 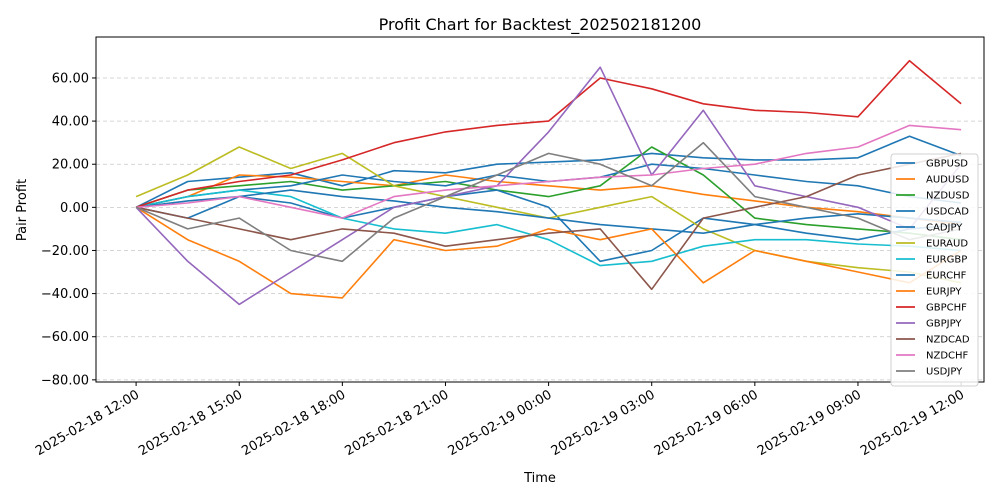 I want to click on y-tick-label: 20.00, so click(x=70, y=165).